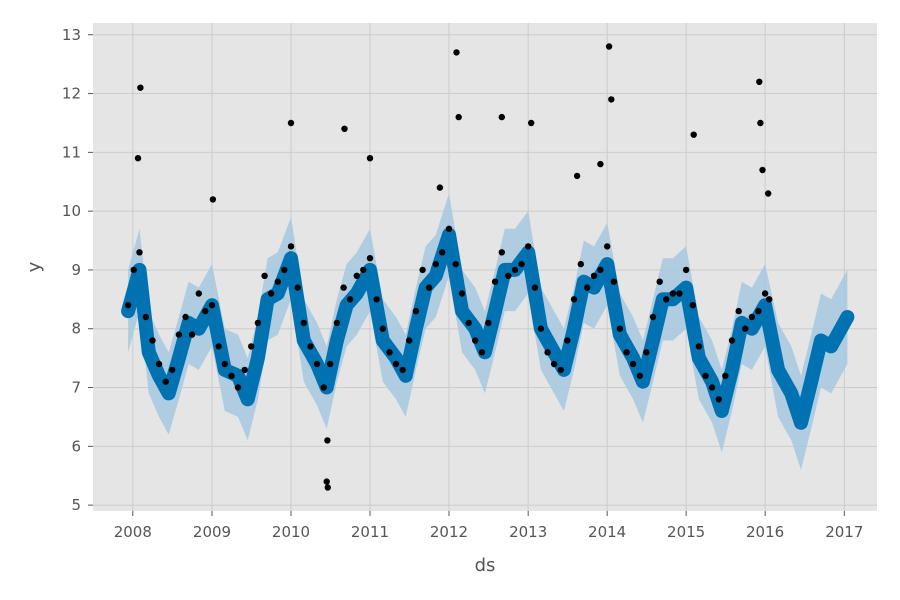 The height and width of the screenshot is (600, 900). I want to click on y-axis-ticks: 5 6 7 8 9 10 11 12 13, so click(77, 270).